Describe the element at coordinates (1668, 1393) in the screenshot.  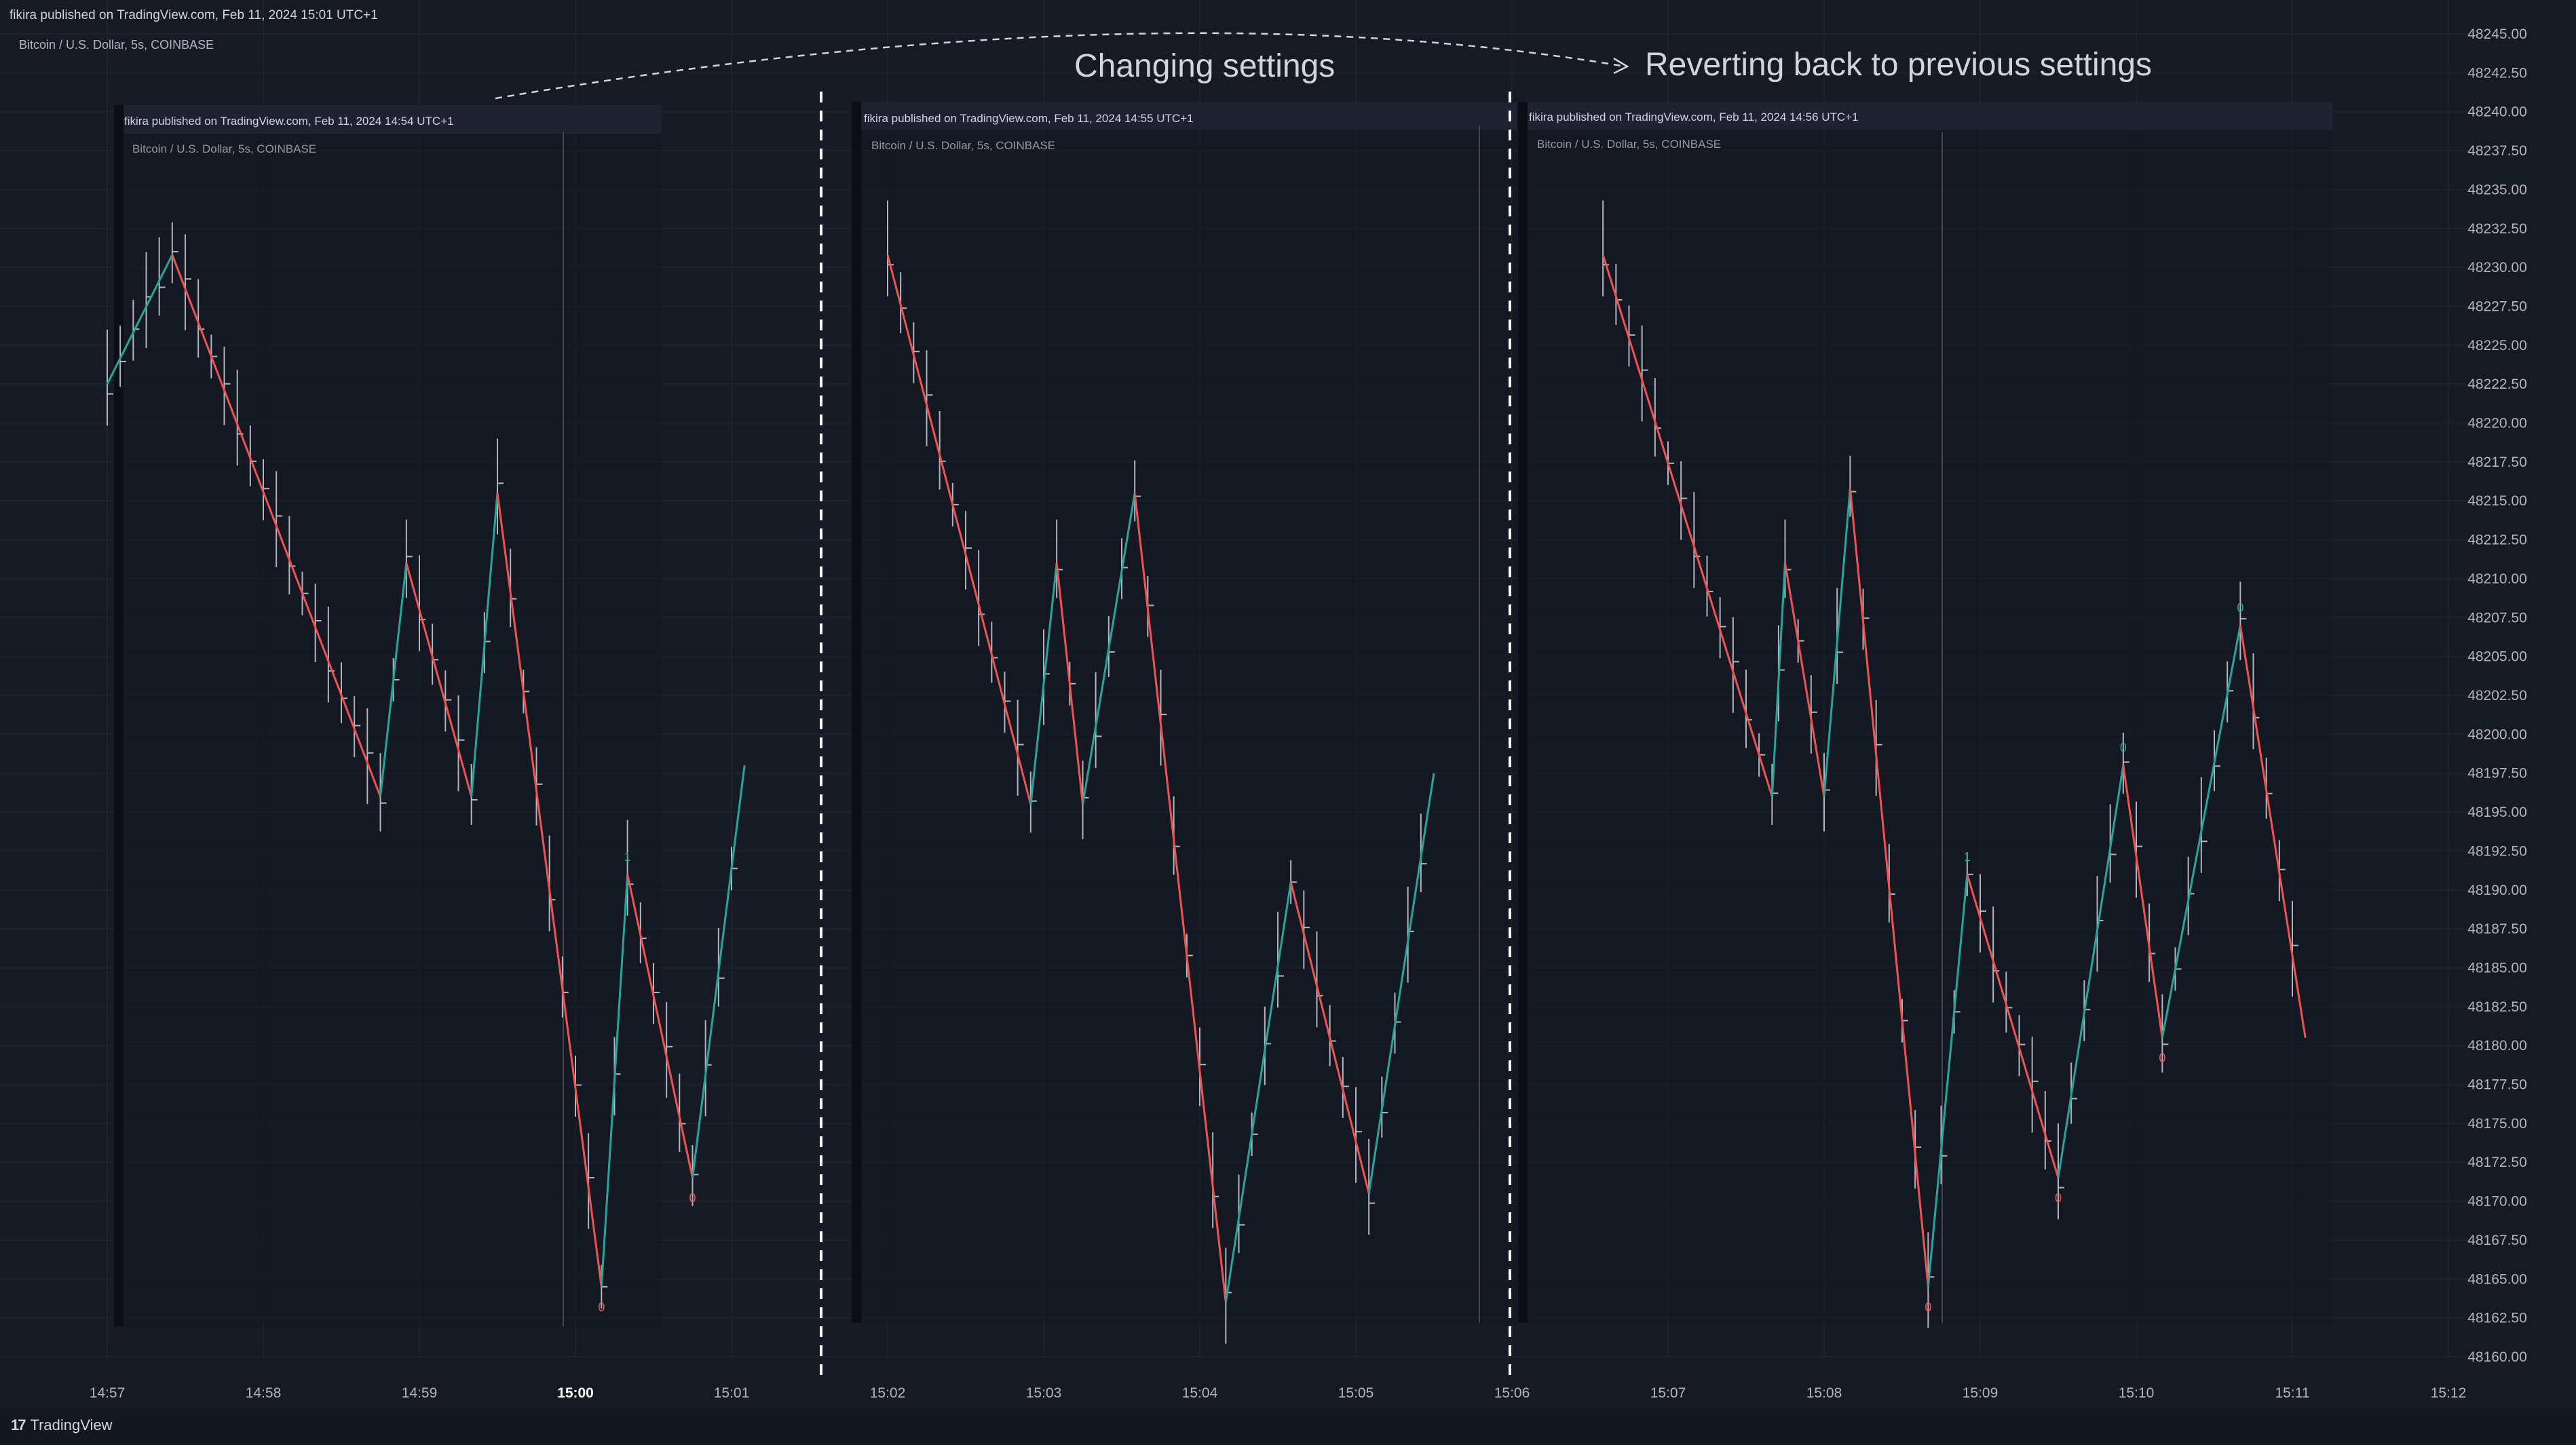
I see `x-tick-label: 15:07` at that location.